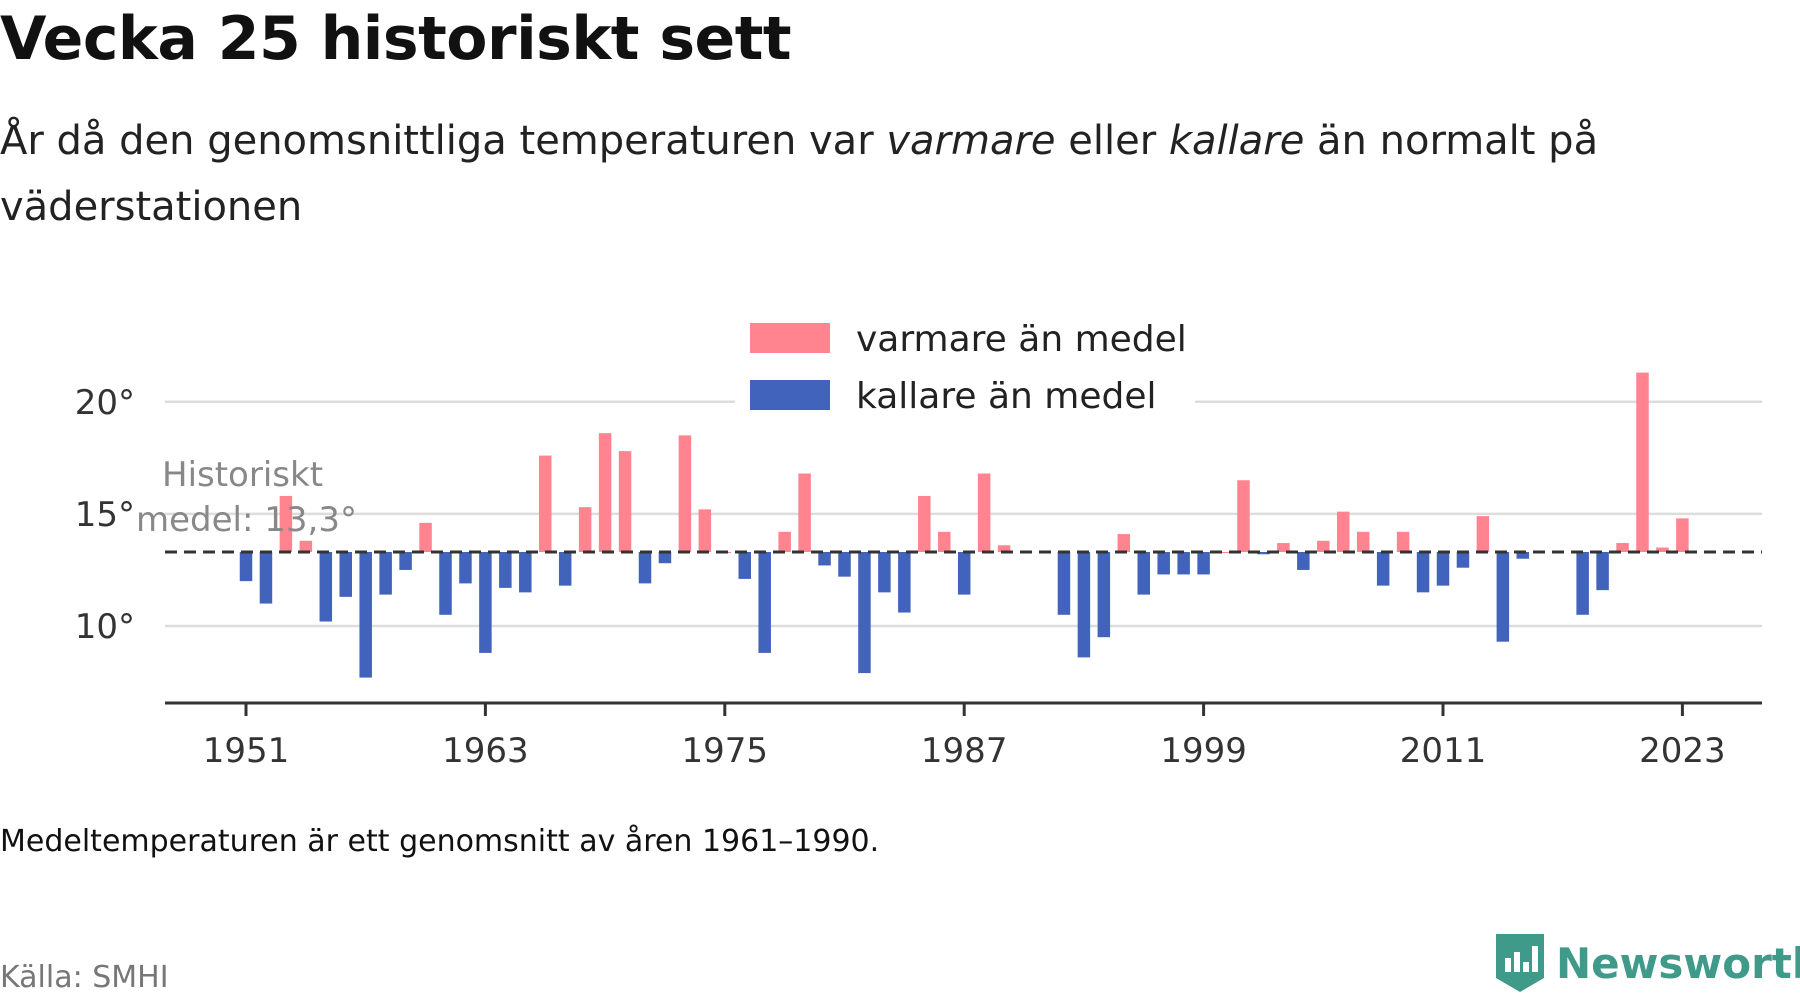 This screenshot has width=1800, height=1000. What do you see at coordinates (242, 475) in the screenshot?
I see `baseline-label-line-1: Historiskt` at bounding box center [242, 475].